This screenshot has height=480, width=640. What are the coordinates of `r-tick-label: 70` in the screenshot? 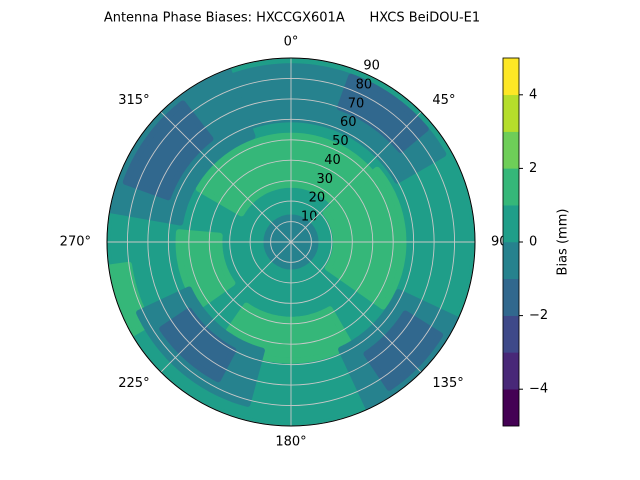 It's located at (356, 103).